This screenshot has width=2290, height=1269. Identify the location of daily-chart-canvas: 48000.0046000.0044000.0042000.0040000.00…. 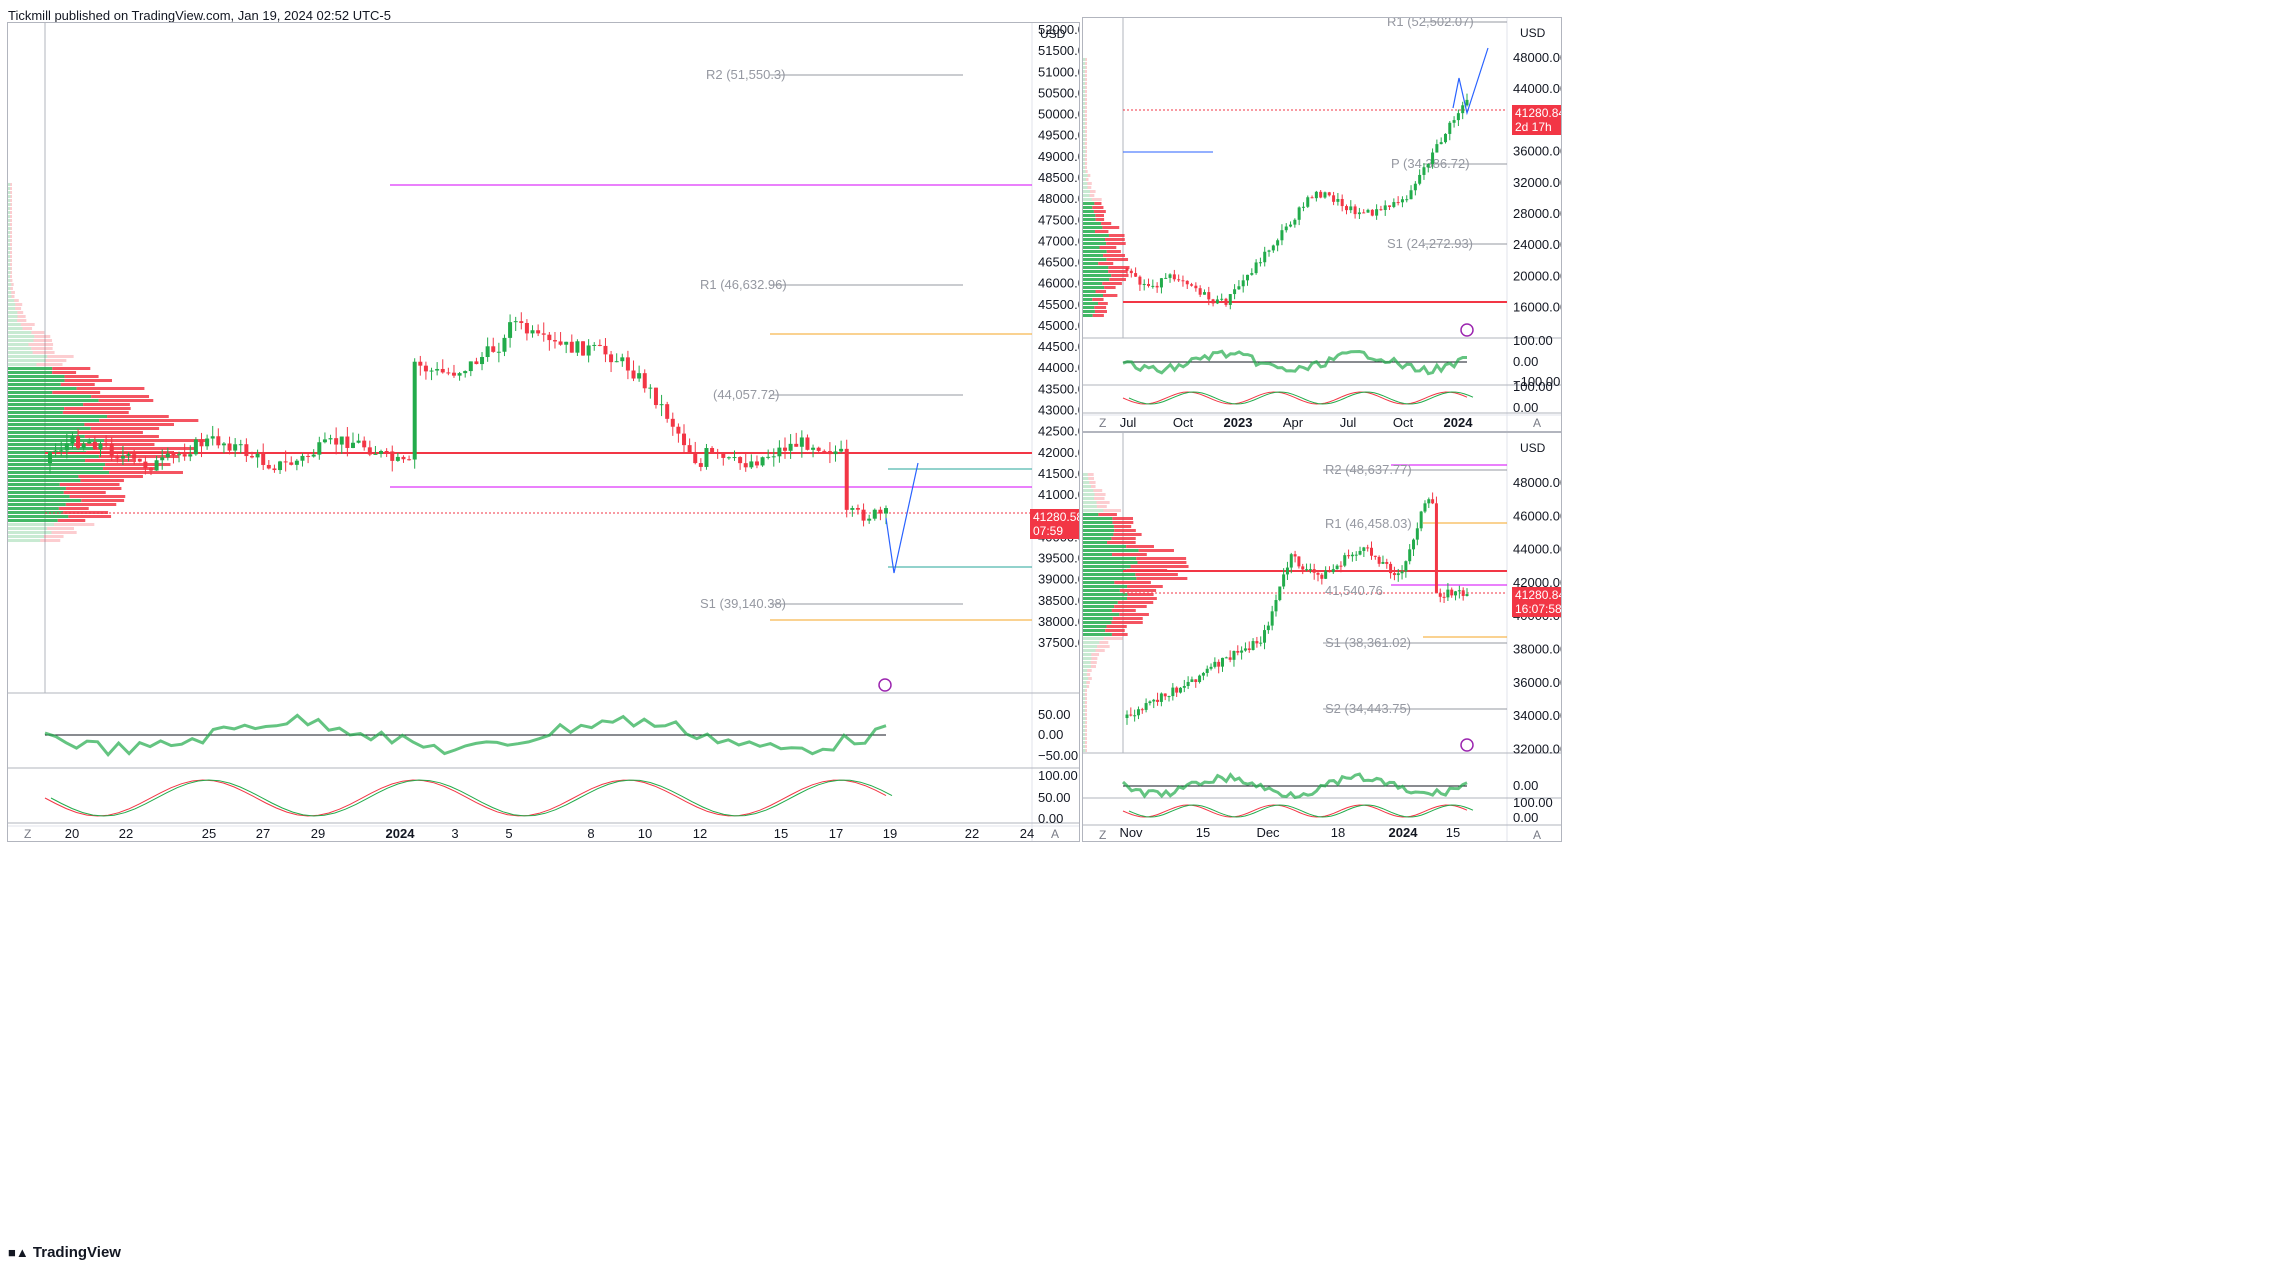
(1322, 637).